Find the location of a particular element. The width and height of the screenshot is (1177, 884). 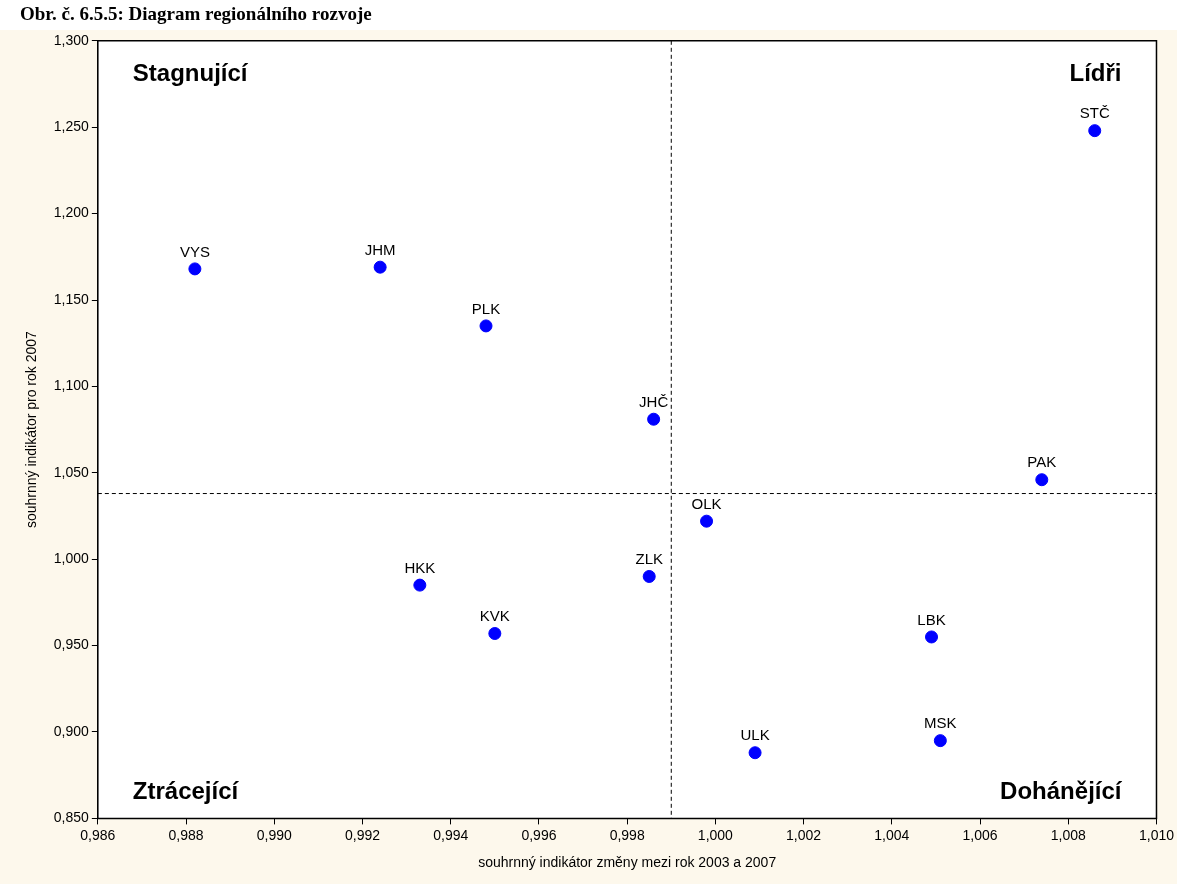

x-tick-label: 1,000 is located at coordinates (715, 834).